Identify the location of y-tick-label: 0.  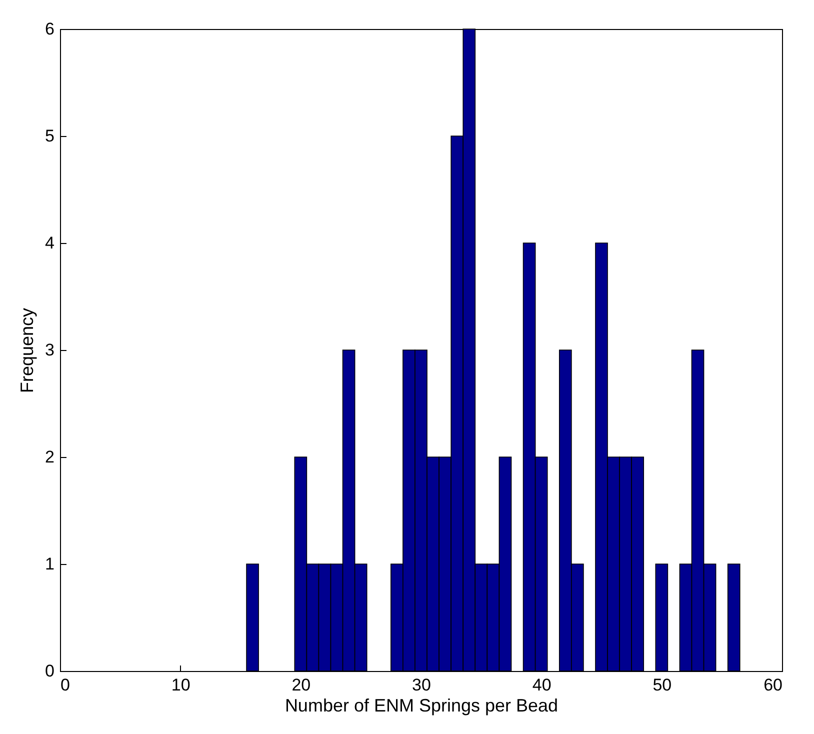
(49, 671).